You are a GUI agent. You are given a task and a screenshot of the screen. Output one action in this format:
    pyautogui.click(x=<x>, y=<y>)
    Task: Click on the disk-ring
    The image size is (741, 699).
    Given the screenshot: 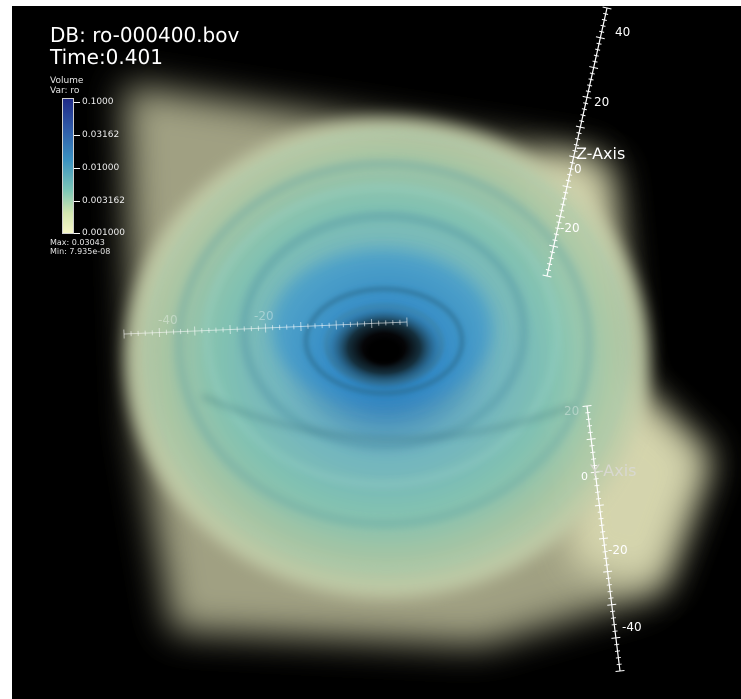 What is the action you would take?
    pyautogui.click(x=384, y=341)
    